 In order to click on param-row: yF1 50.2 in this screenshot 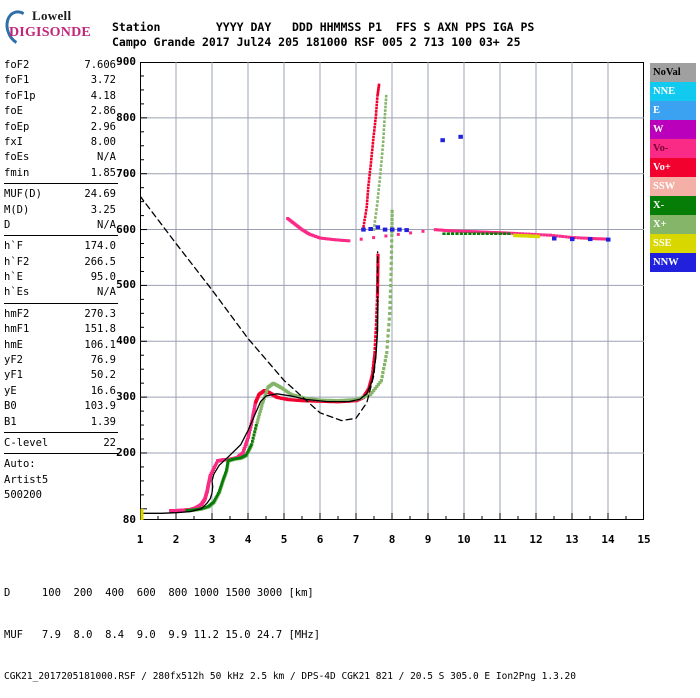, I will do `click(61, 375)`.